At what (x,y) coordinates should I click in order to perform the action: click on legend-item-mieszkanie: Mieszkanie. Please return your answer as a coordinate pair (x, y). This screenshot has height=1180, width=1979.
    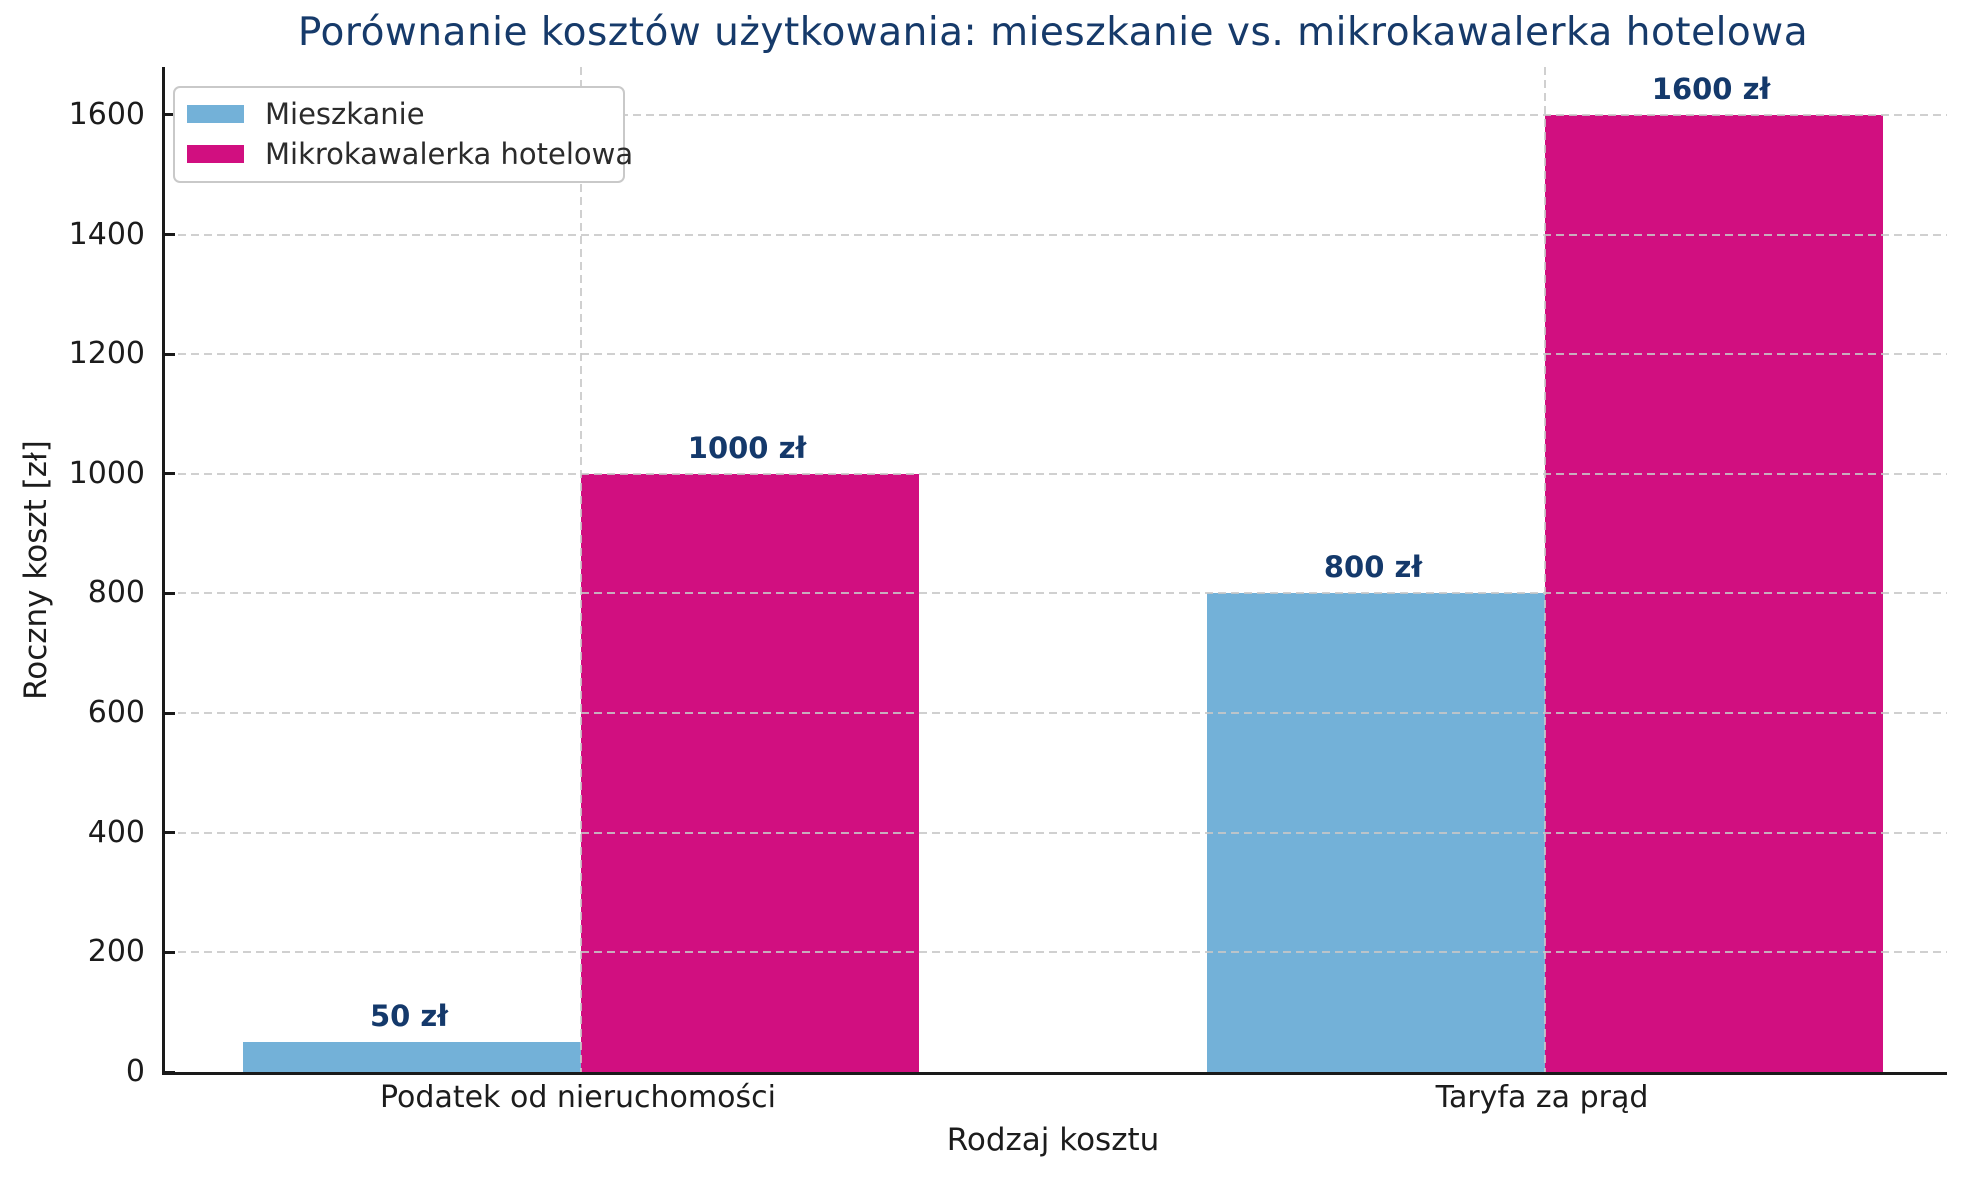
    Looking at the image, I should click on (399, 114).